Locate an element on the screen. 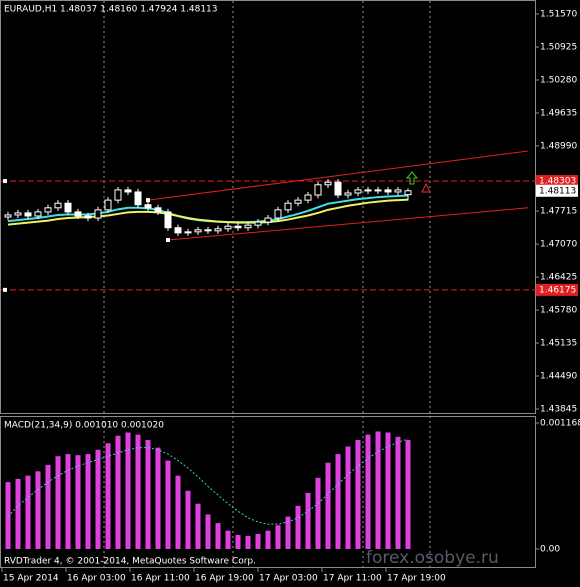  last-price-label: 1.48113 is located at coordinates (557, 191).